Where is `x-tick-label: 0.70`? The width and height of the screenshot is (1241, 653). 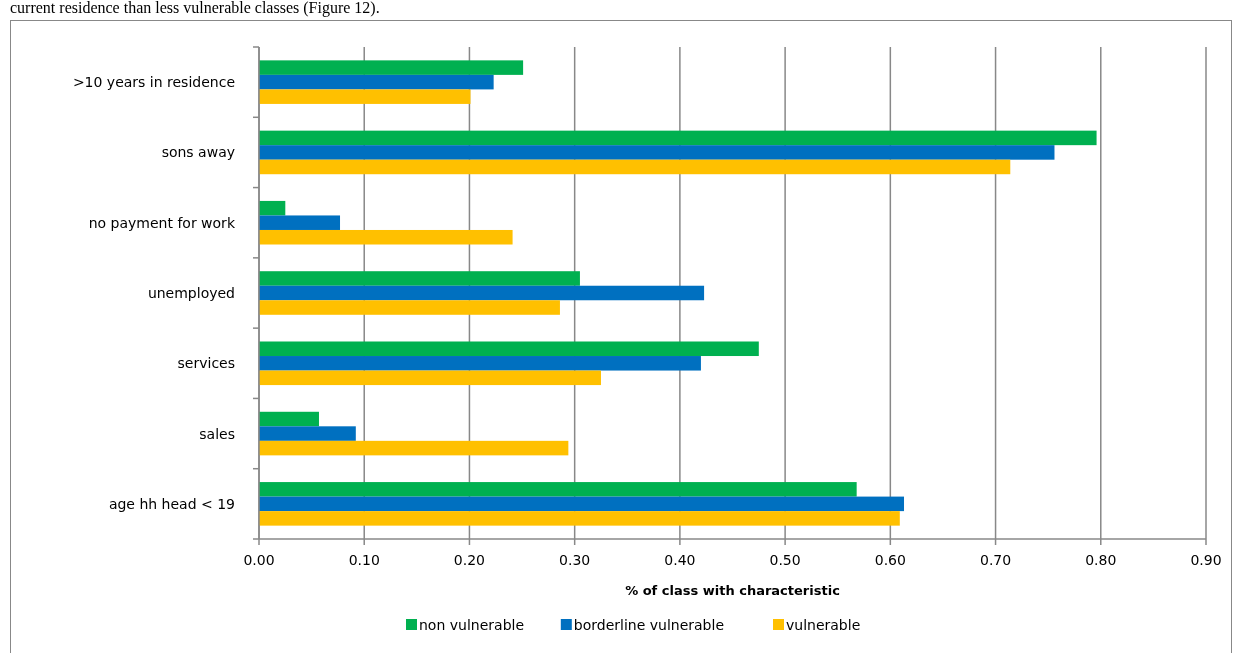
x-tick-label: 0.70 is located at coordinates (995, 560).